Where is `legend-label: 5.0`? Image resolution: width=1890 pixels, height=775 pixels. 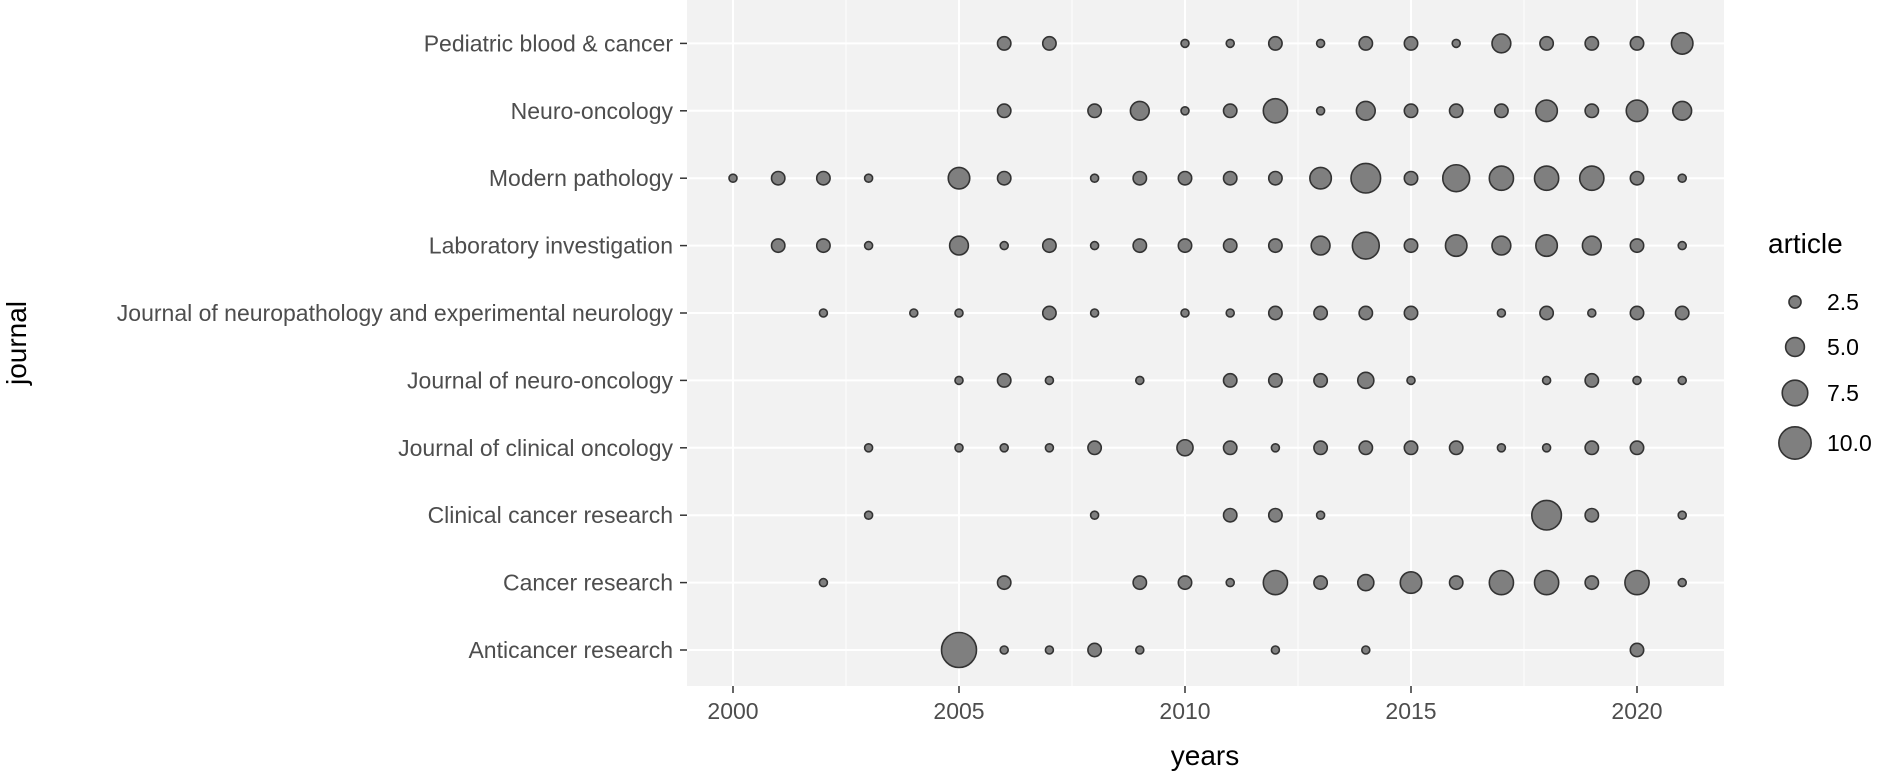
legend-label: 5.0 is located at coordinates (1843, 347).